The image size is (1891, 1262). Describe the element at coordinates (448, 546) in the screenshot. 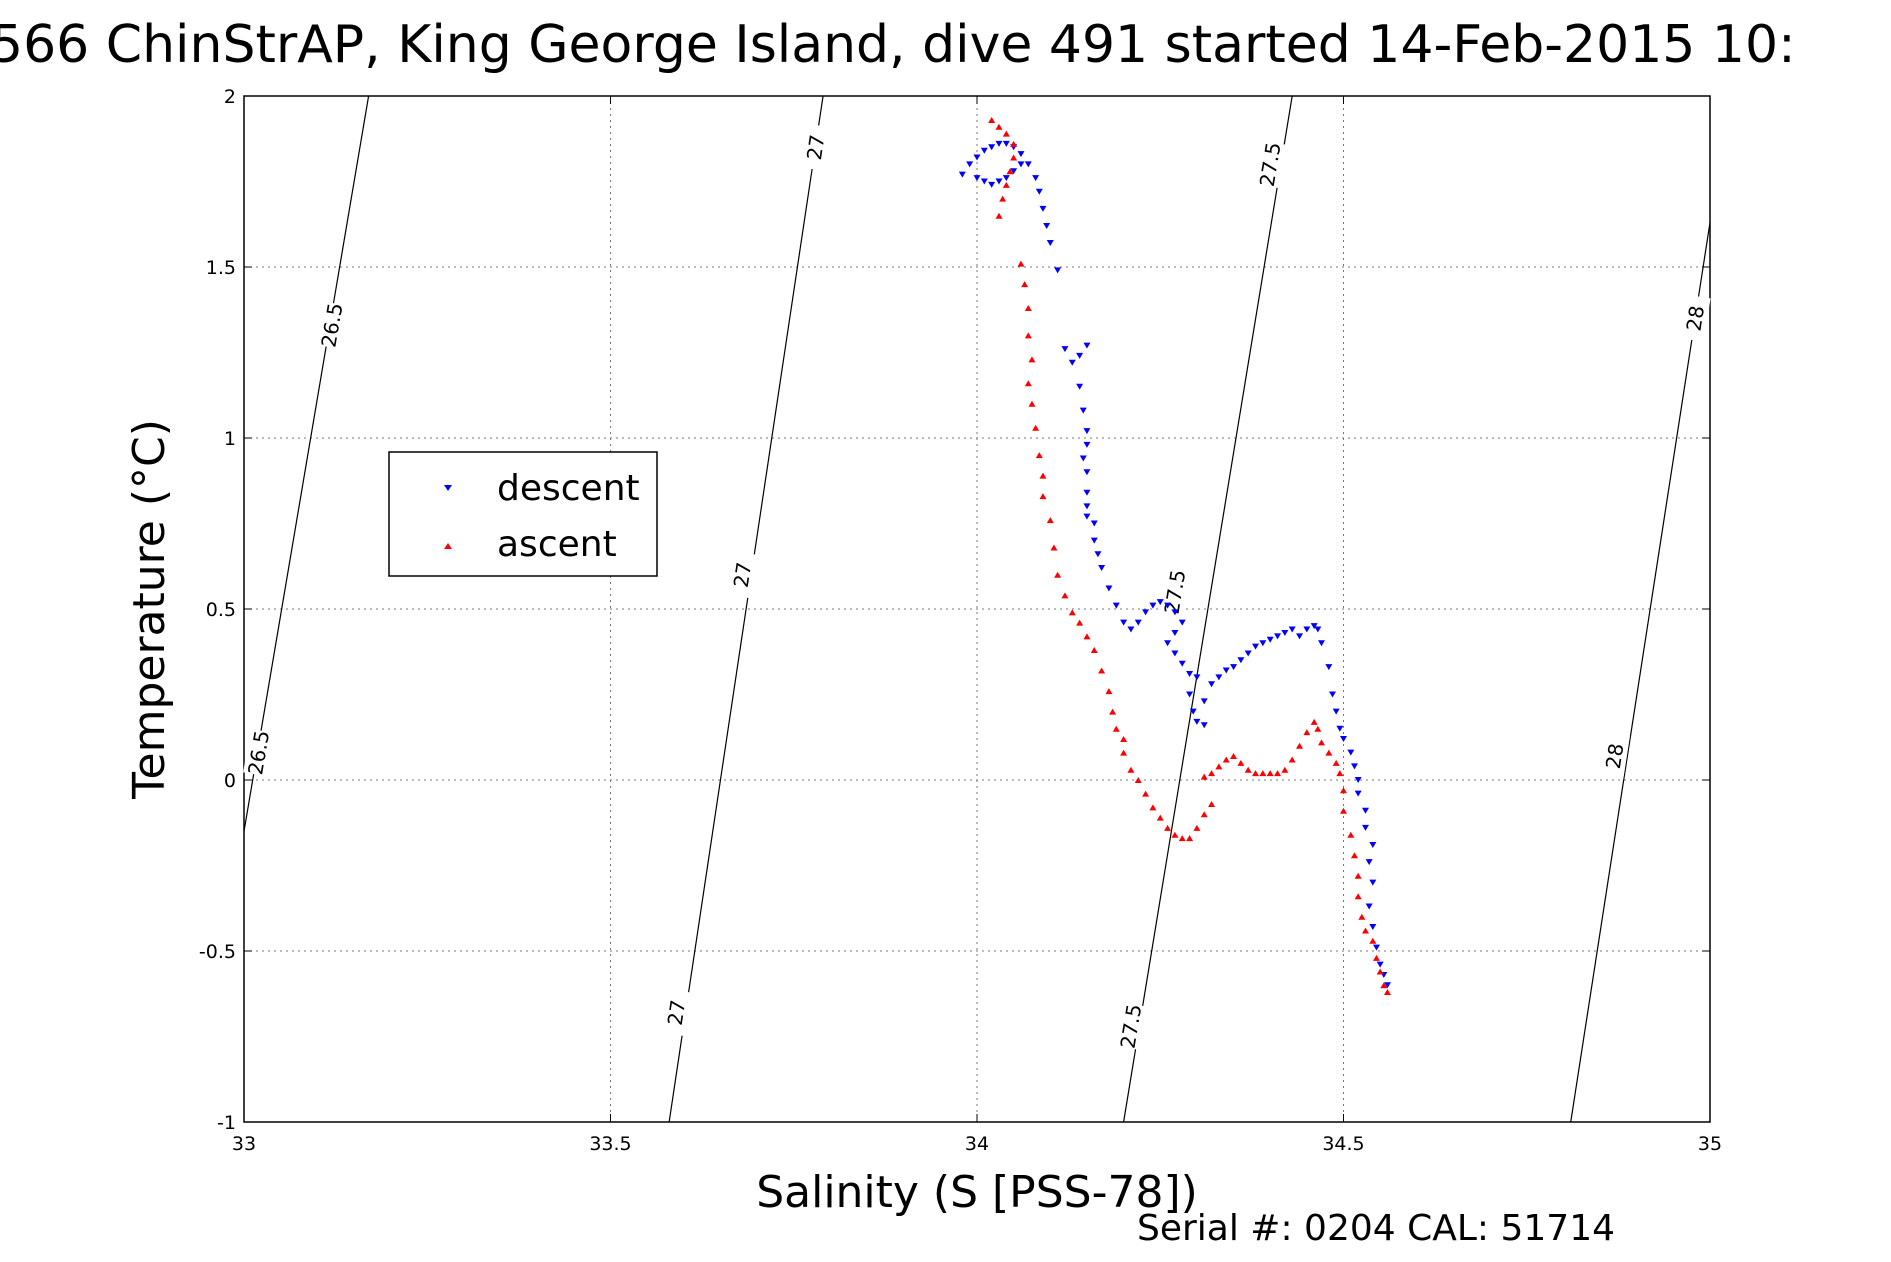

I see `legend-ascent-marker` at that location.